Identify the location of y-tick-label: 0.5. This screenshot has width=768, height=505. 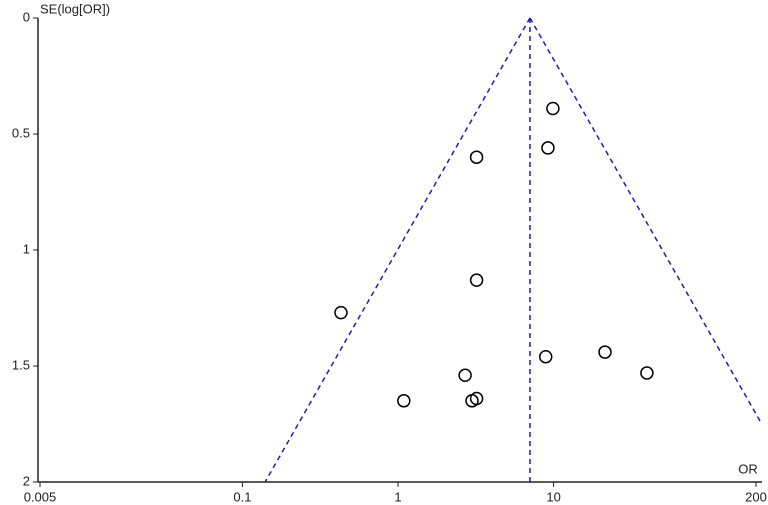
(21, 132).